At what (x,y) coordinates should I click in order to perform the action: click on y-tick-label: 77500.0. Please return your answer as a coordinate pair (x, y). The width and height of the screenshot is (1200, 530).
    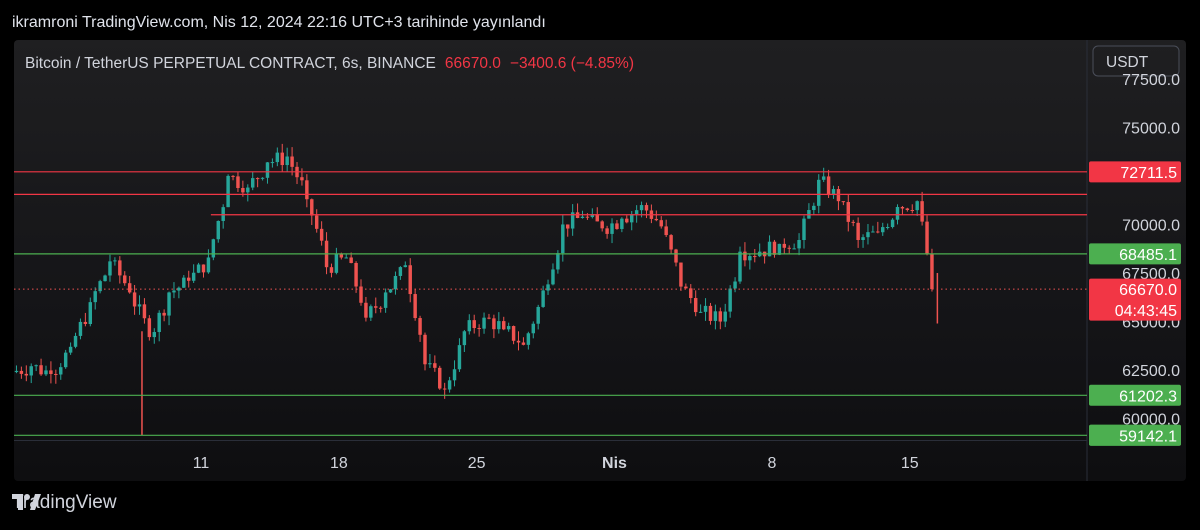
    Looking at the image, I should click on (1151, 80).